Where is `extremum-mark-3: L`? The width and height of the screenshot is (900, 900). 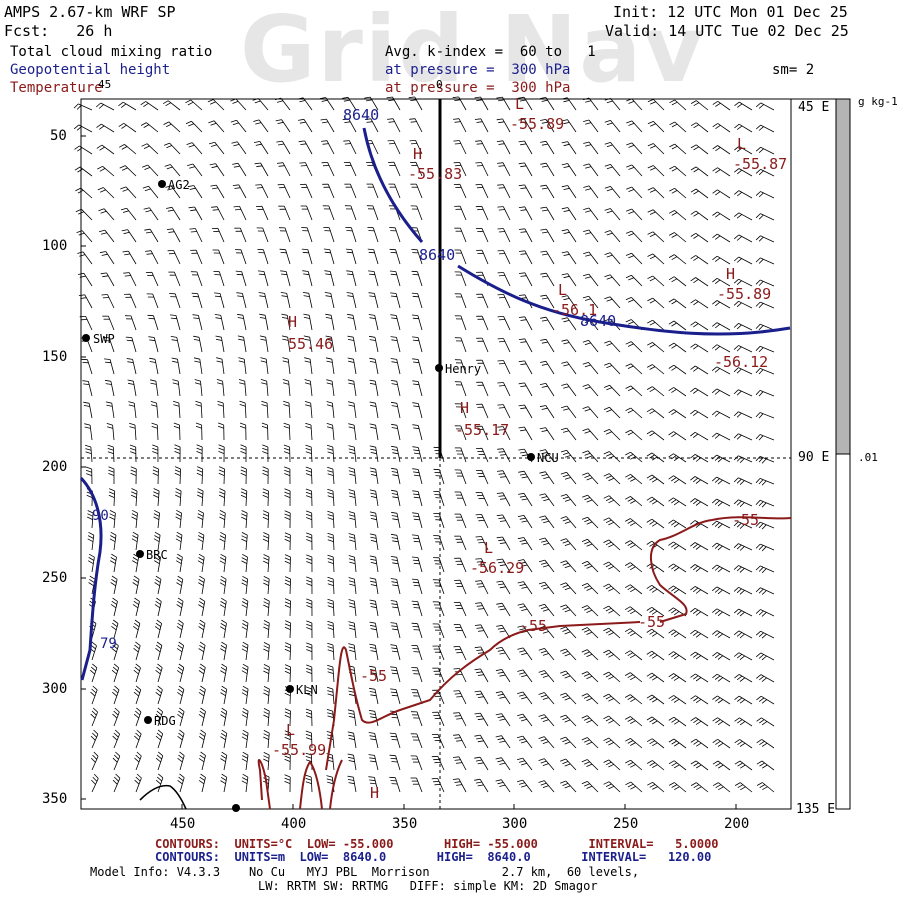
extremum-mark-3: L is located at coordinates (742, 144).